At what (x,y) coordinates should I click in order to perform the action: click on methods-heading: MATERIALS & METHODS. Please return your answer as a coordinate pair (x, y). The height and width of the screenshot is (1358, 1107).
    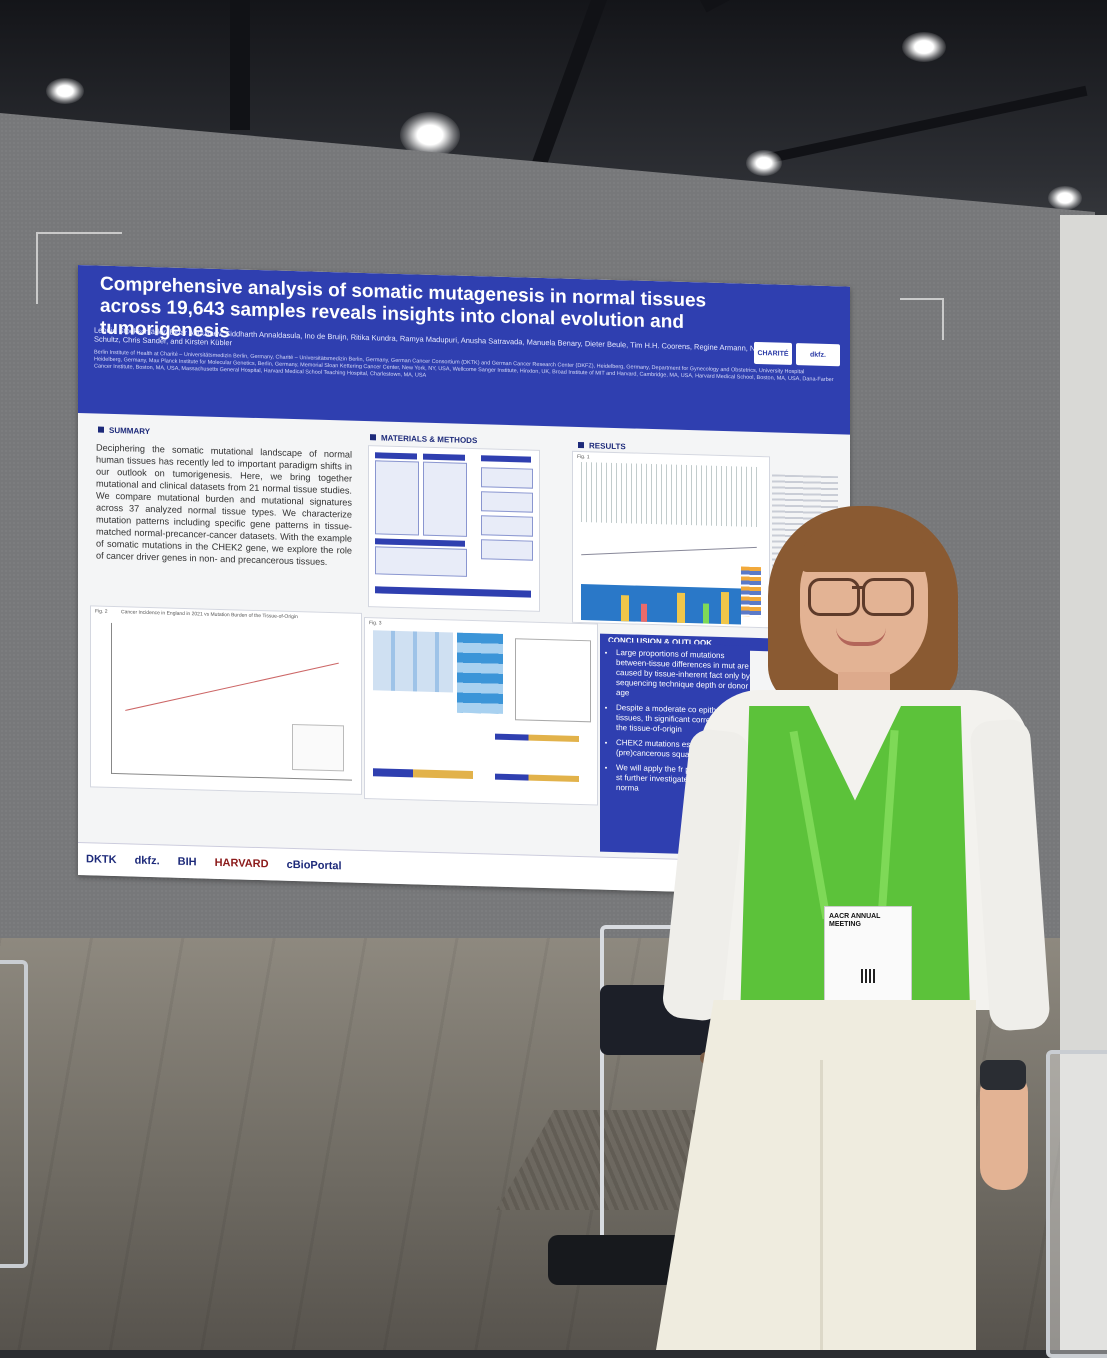
    Looking at the image, I should click on (423, 439).